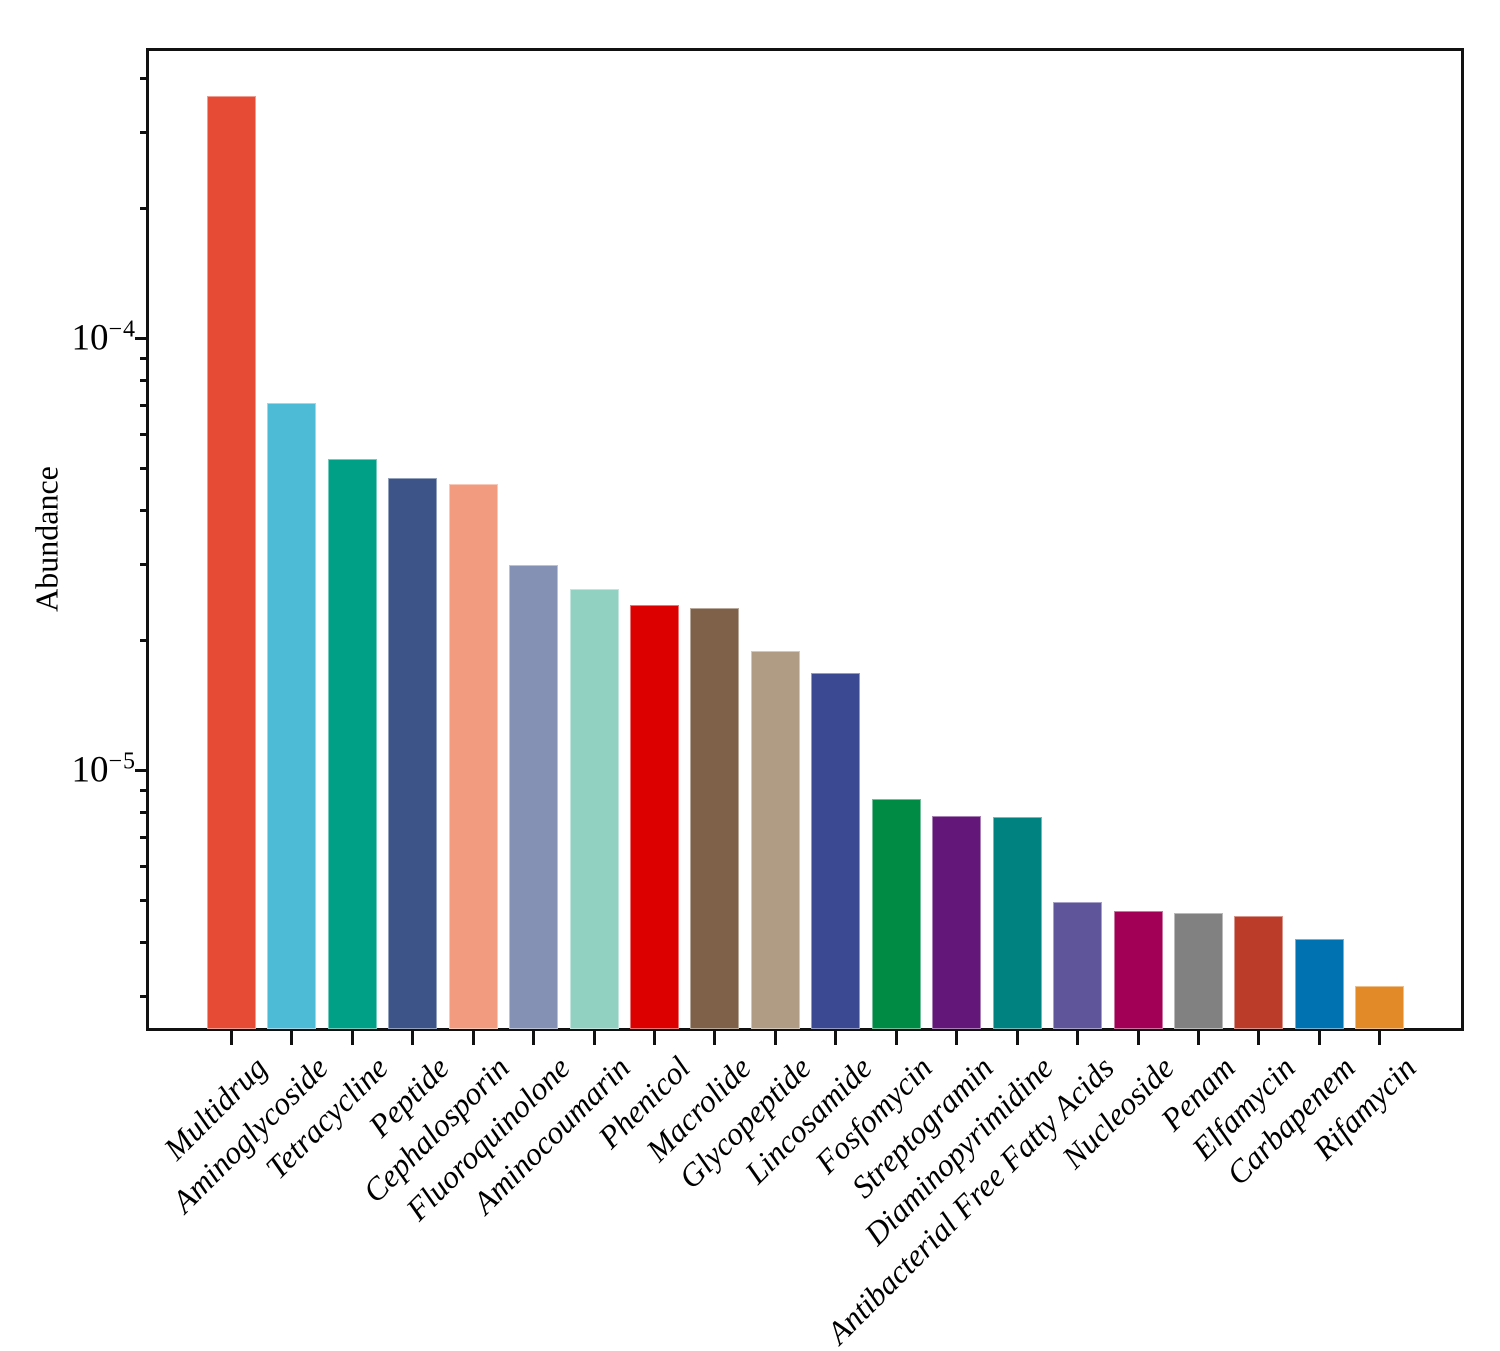  What do you see at coordinates (896, 914) in the screenshot?
I see `bar-fosfomycin` at bounding box center [896, 914].